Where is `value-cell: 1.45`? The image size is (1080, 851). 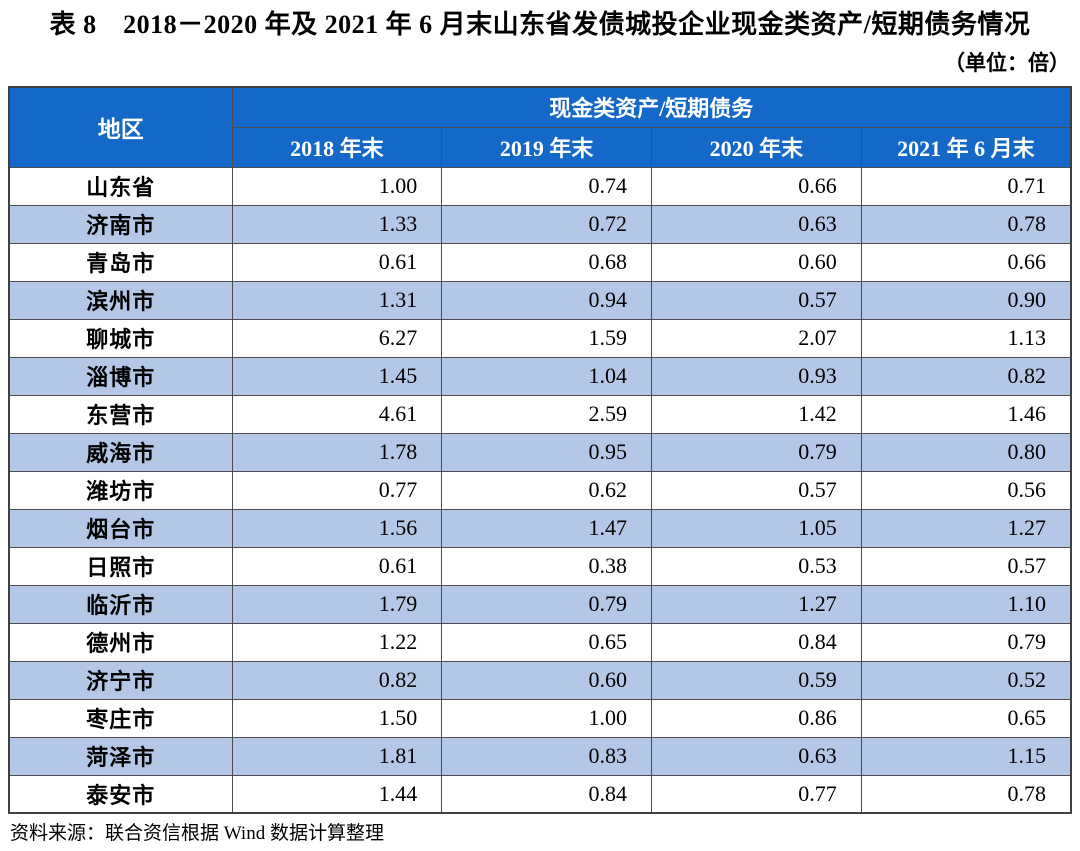
value-cell: 1.45 is located at coordinates (337, 376).